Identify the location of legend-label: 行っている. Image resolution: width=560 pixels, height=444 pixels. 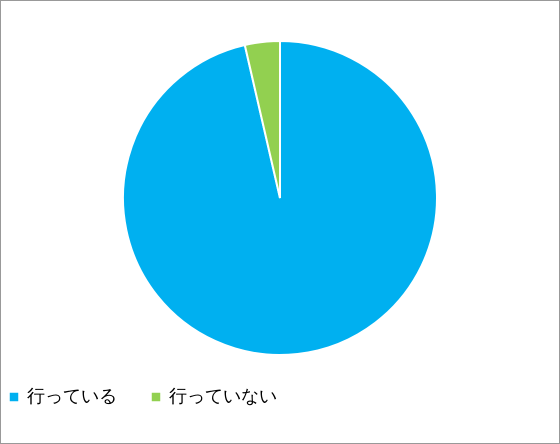
(72, 396).